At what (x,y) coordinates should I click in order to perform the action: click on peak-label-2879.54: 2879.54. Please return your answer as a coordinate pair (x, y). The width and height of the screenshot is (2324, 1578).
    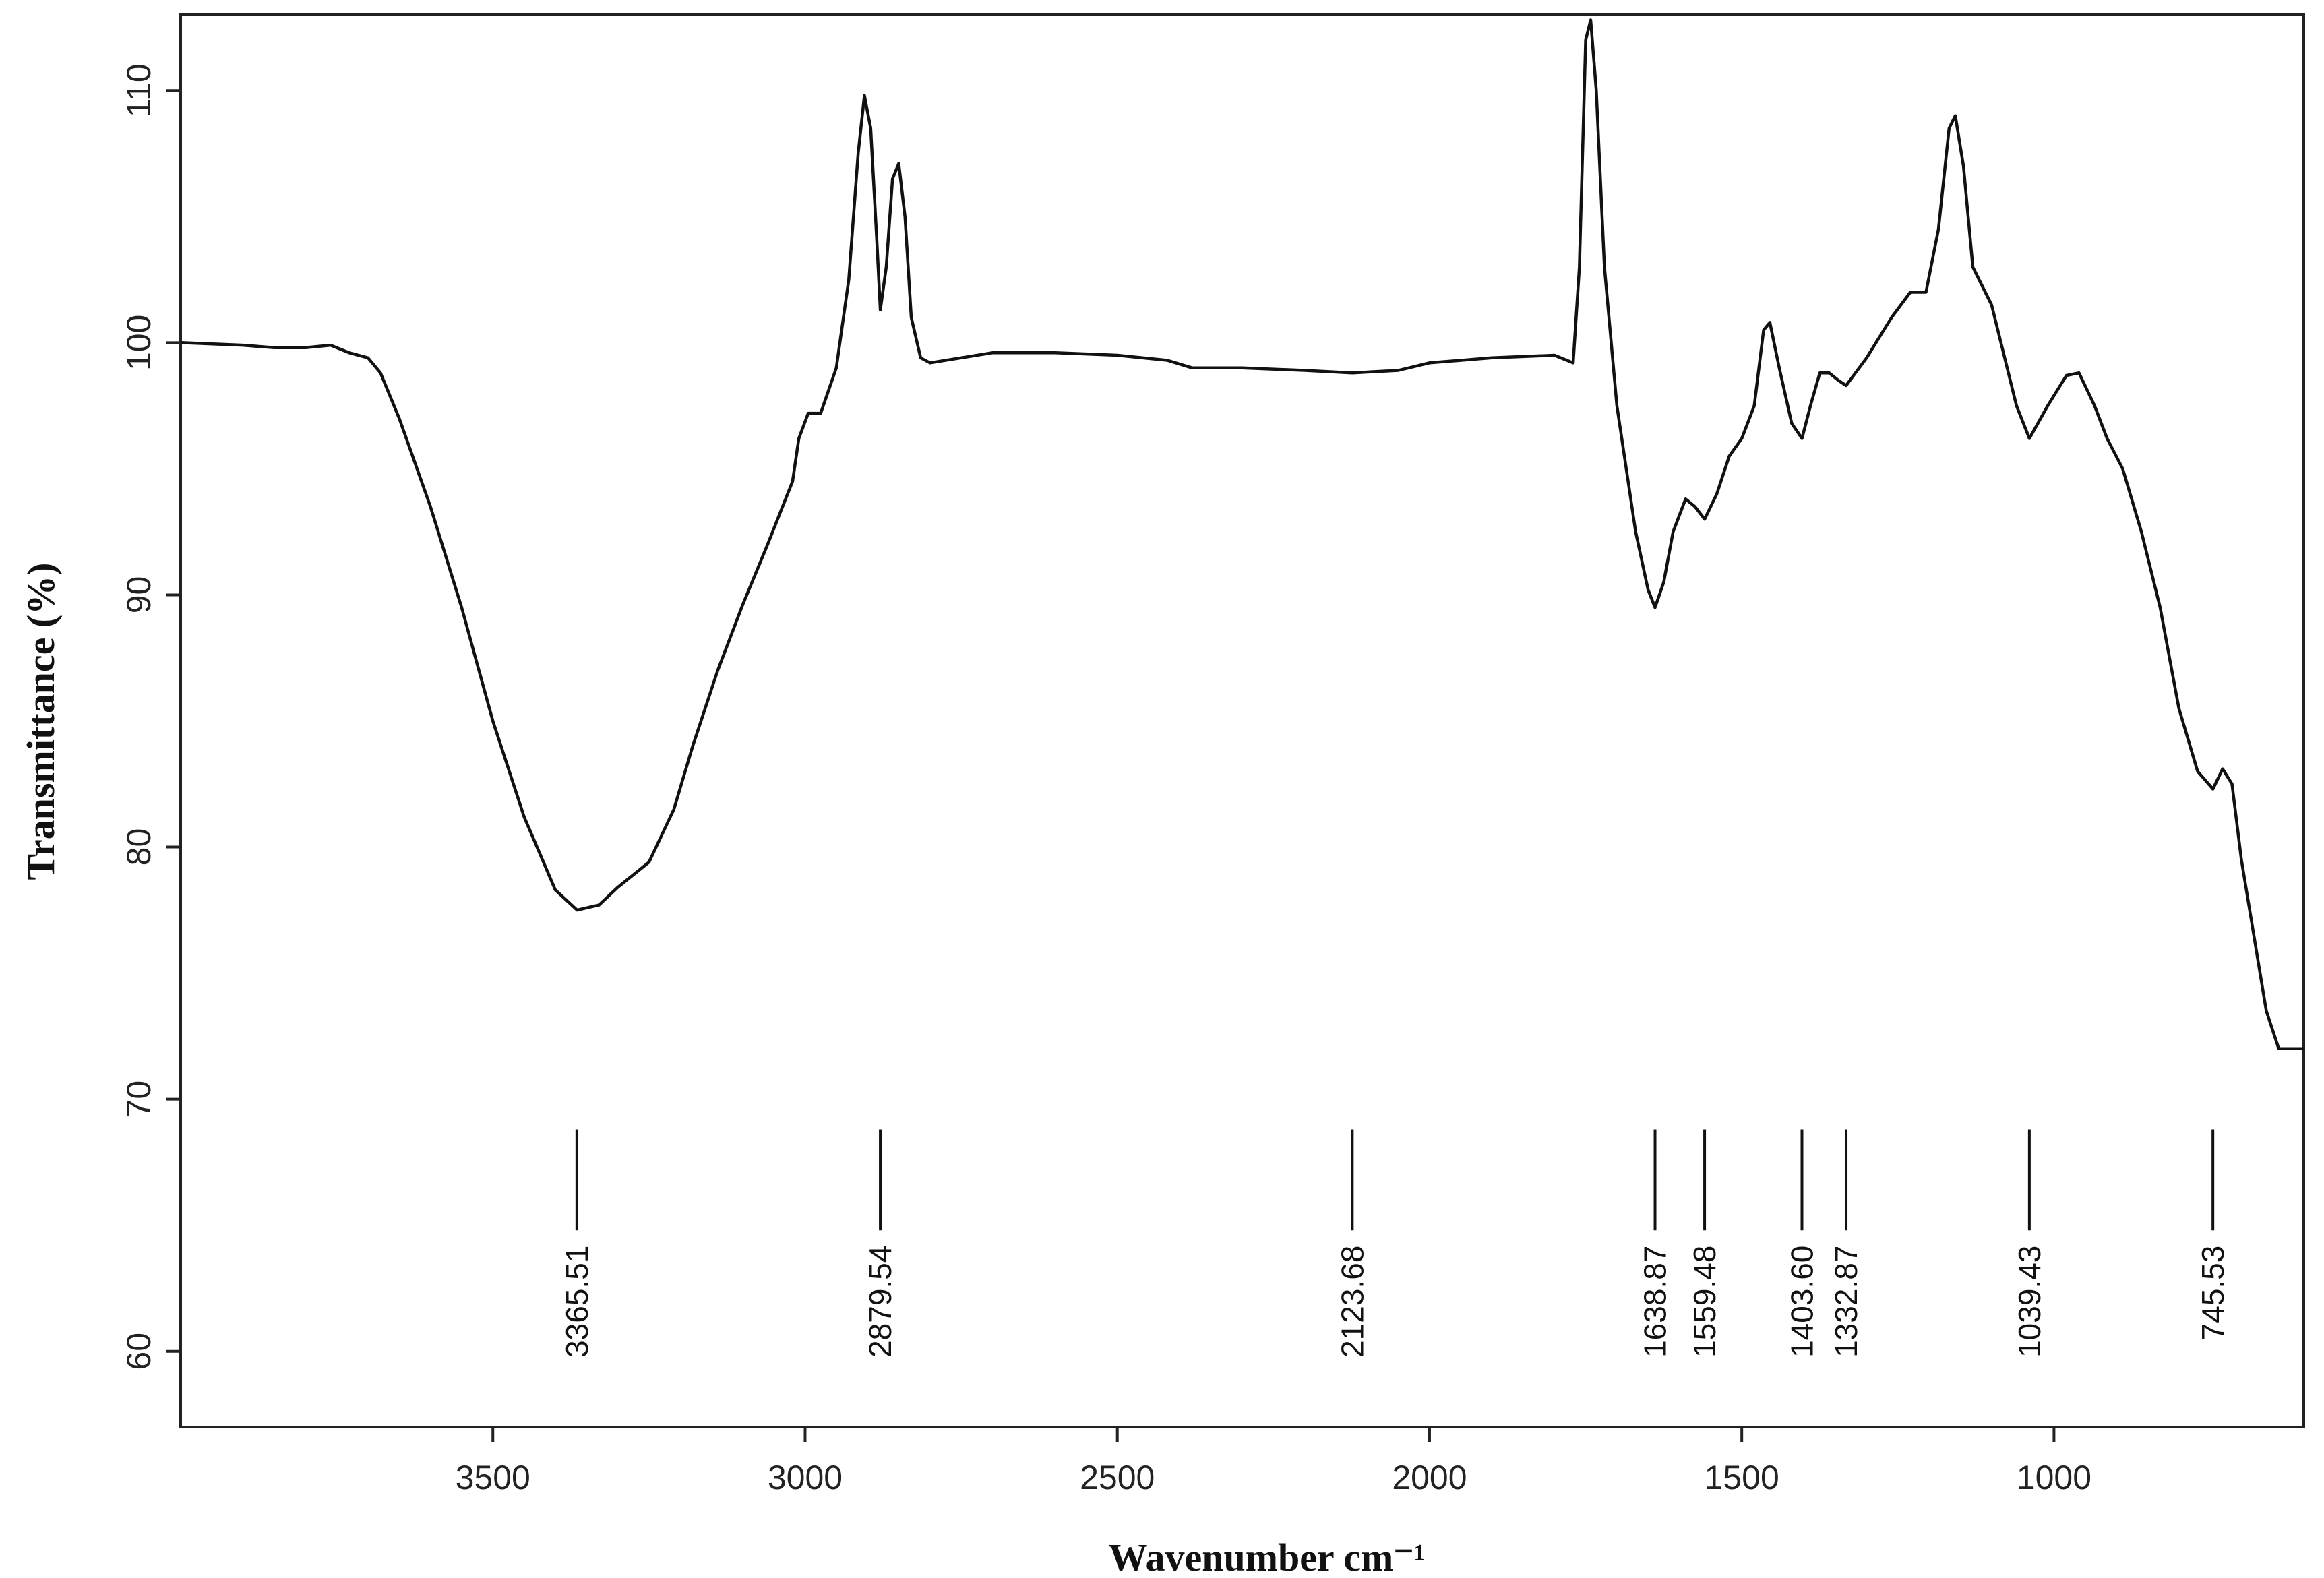
    Looking at the image, I should click on (881, 1302).